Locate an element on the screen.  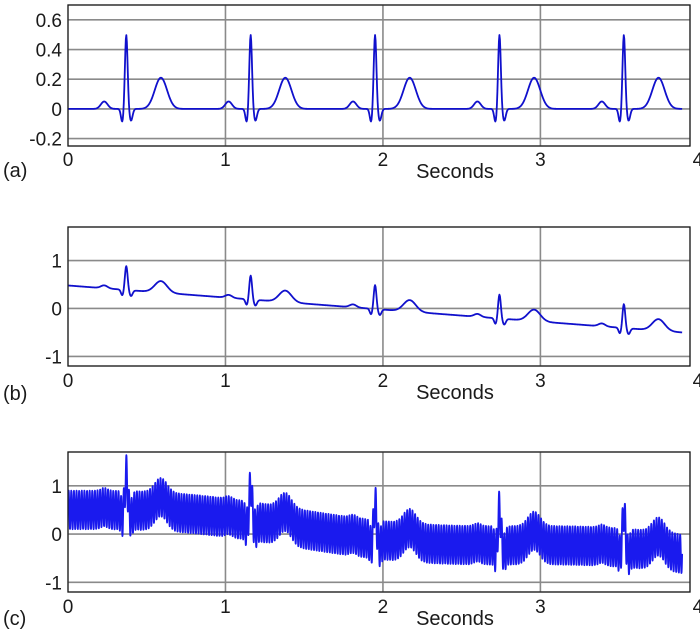
panel-label: (b) is located at coordinates (15, 394).